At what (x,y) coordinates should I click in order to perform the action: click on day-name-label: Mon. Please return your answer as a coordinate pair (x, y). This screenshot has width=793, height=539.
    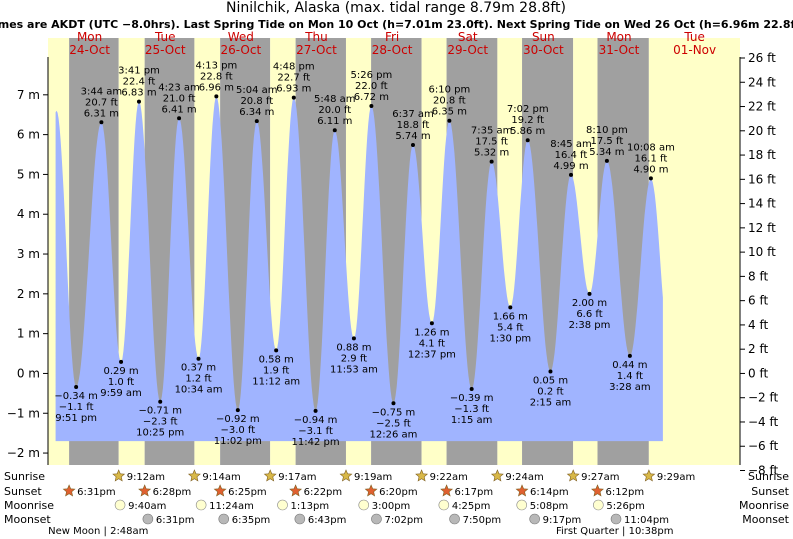
    Looking at the image, I should click on (89, 37).